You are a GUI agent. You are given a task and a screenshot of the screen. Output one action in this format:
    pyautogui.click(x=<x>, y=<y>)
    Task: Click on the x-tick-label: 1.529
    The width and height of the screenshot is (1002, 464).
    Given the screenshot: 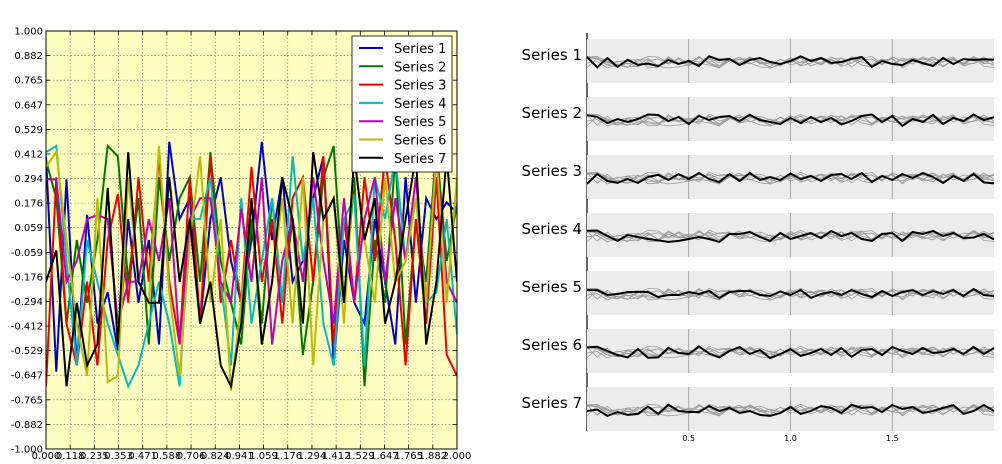 What is the action you would take?
    pyautogui.click(x=360, y=456)
    